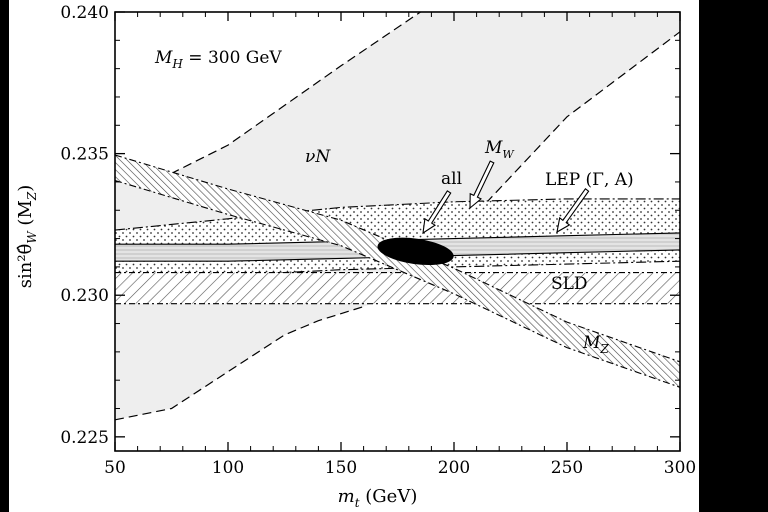 The width and height of the screenshot is (768, 512). Describe the element at coordinates (318, 157) in the screenshot. I see `nuN-label: νN` at that location.